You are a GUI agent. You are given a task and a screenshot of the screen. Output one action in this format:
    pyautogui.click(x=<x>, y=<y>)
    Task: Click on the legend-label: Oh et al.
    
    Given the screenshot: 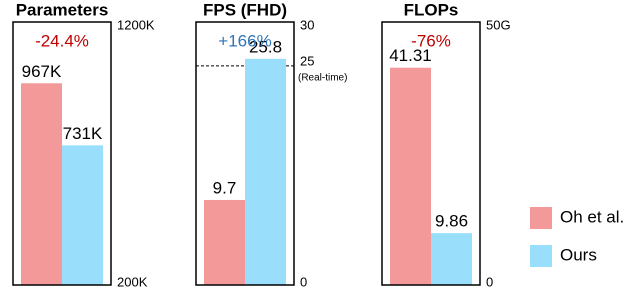 What is the action you would take?
    pyautogui.click(x=592, y=216)
    